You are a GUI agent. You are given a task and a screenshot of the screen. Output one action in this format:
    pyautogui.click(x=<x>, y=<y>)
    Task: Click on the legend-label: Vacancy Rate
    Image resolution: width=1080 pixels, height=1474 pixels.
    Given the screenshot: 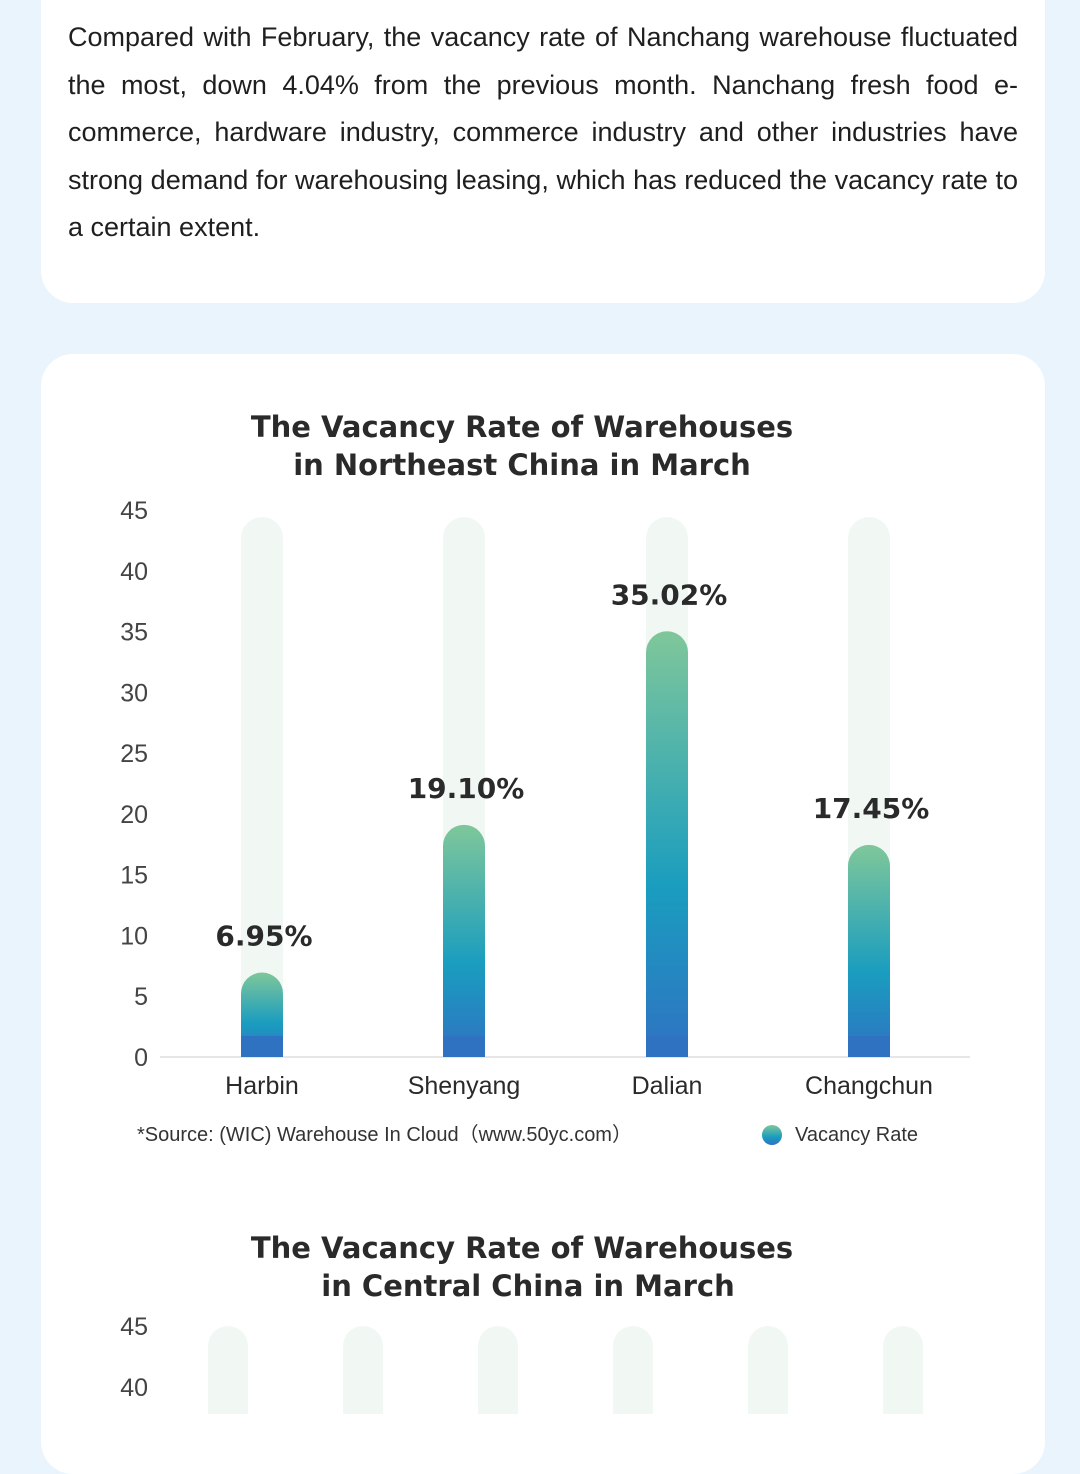 What is the action you would take?
    pyautogui.click(x=856, y=1135)
    